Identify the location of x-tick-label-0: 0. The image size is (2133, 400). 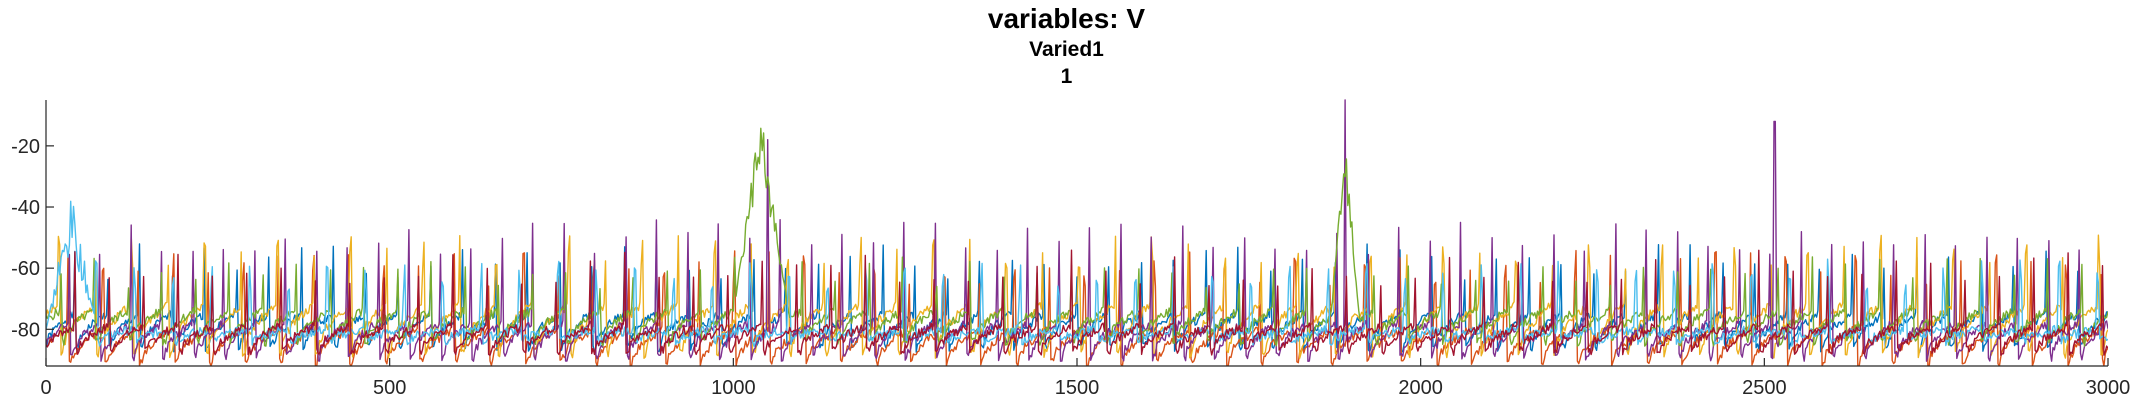
(45, 388).